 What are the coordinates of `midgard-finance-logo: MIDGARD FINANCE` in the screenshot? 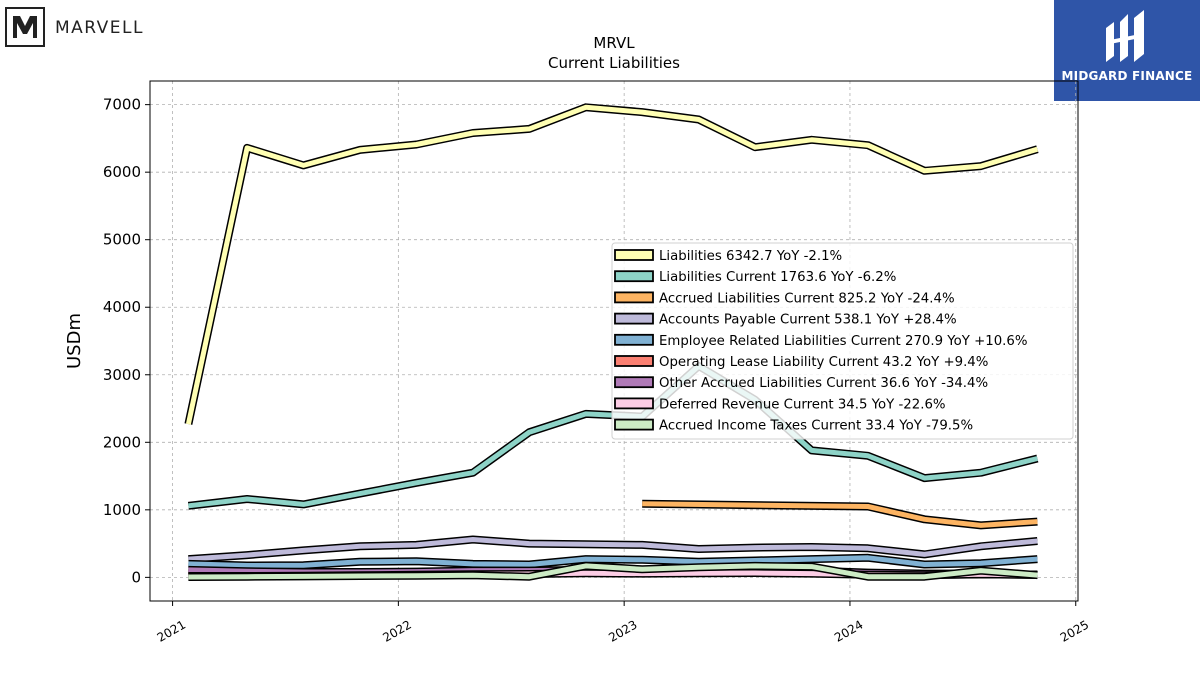 It's located at (1127, 50).